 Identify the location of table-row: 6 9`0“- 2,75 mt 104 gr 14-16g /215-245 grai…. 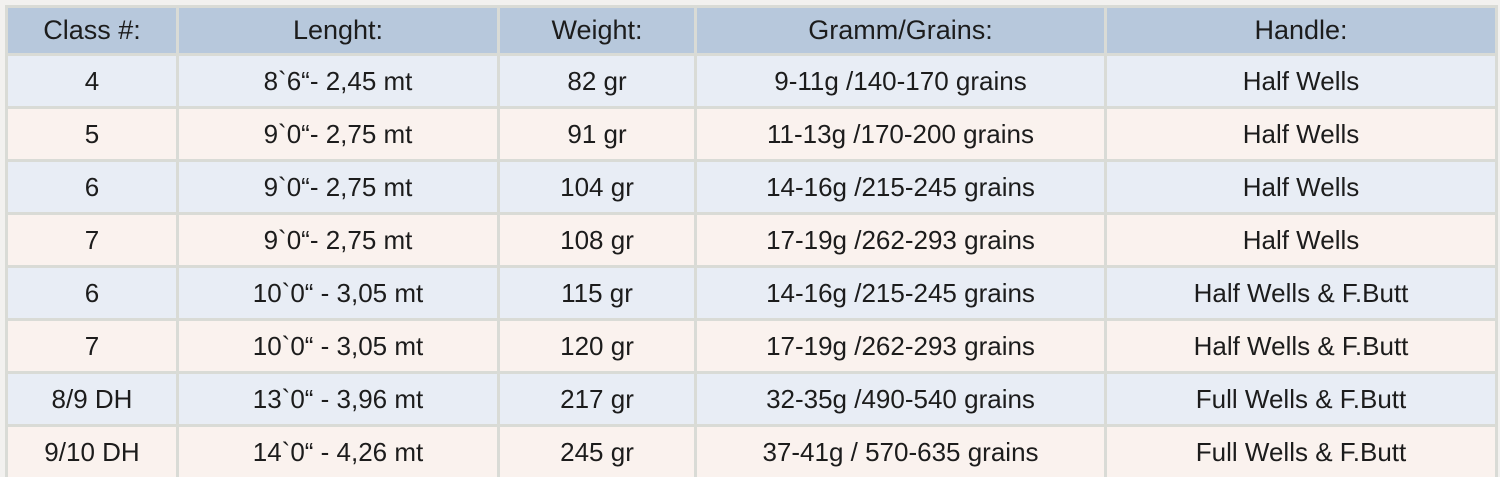
(751, 187).